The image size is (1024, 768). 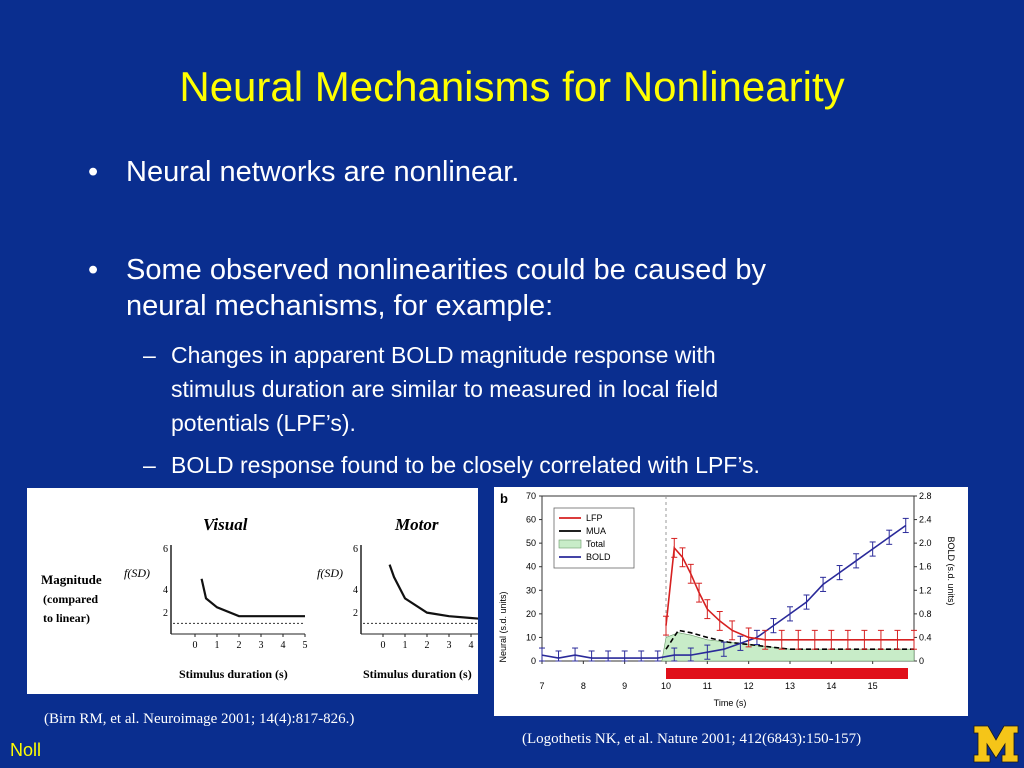 What do you see at coordinates (951, 570) in the screenshot?
I see `y-axis-label-right: BOLD (s.d. units)` at bounding box center [951, 570].